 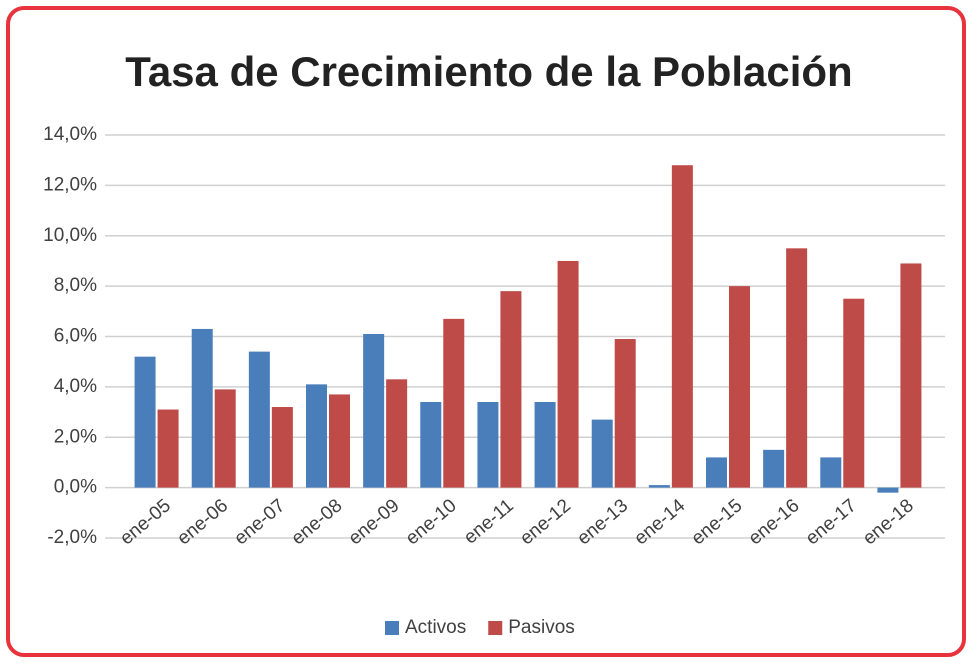 I want to click on x-tick-label: ene-05, so click(x=145, y=522).